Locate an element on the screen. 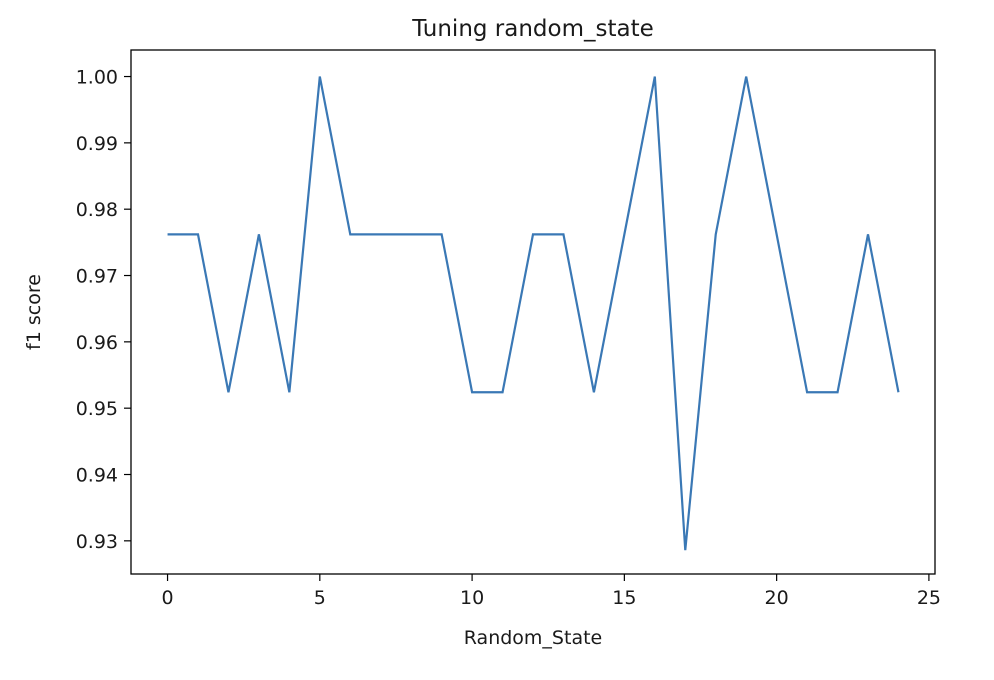 The height and width of the screenshot is (680, 994). chart-title: Tuning random_state is located at coordinates (532, 29).